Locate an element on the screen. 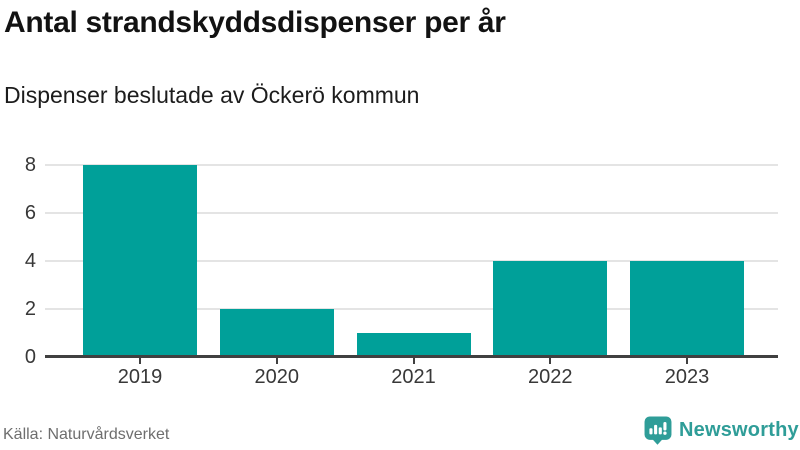  axis-tick-2023 is located at coordinates (687, 360).